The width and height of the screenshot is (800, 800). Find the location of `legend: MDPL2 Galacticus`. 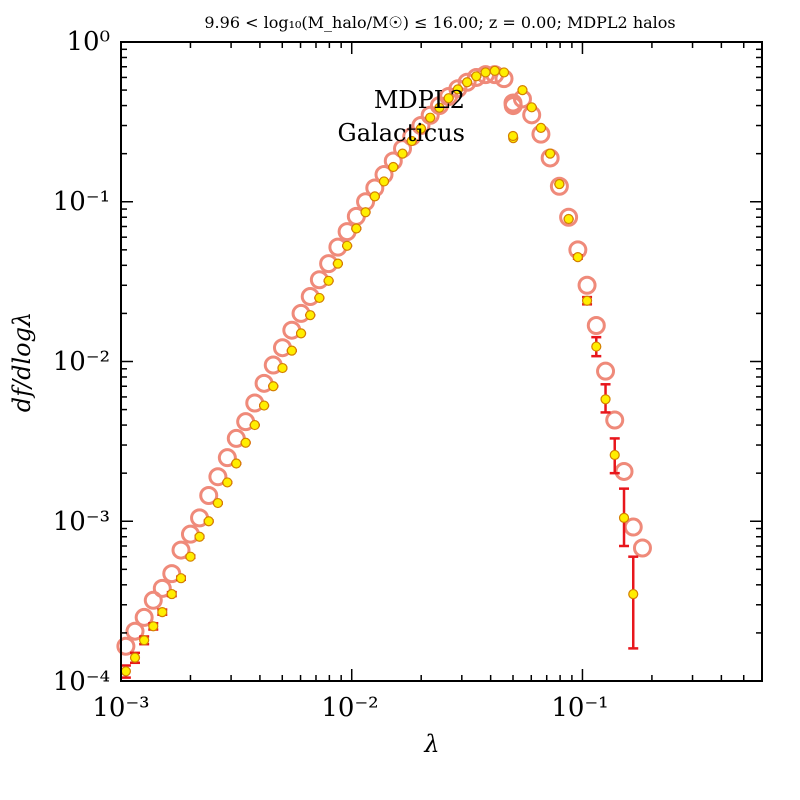

legend: MDPL2 Galacticus is located at coordinates (401, 116).